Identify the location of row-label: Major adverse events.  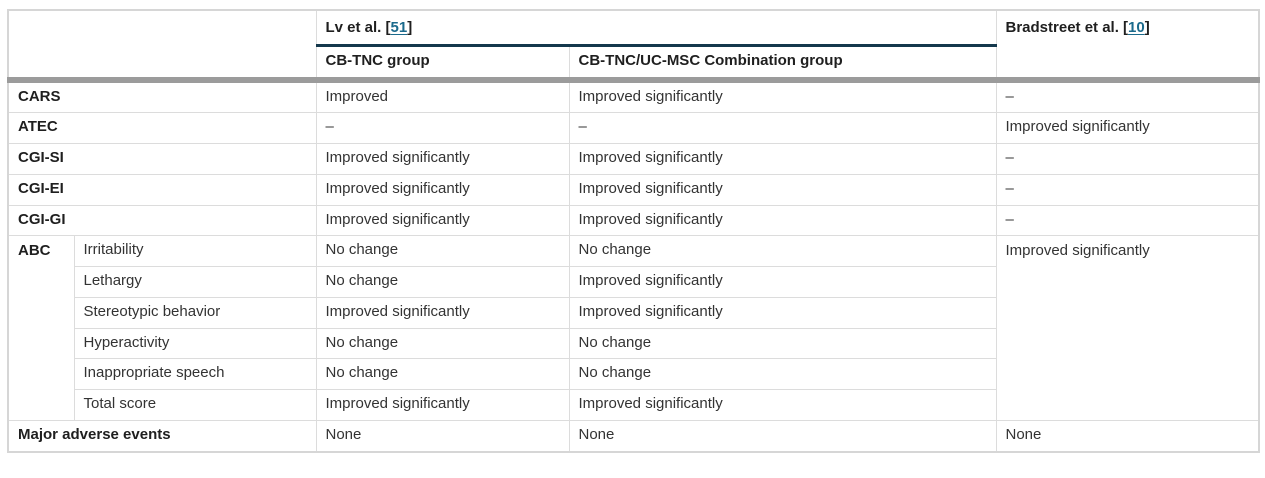
(162, 436).